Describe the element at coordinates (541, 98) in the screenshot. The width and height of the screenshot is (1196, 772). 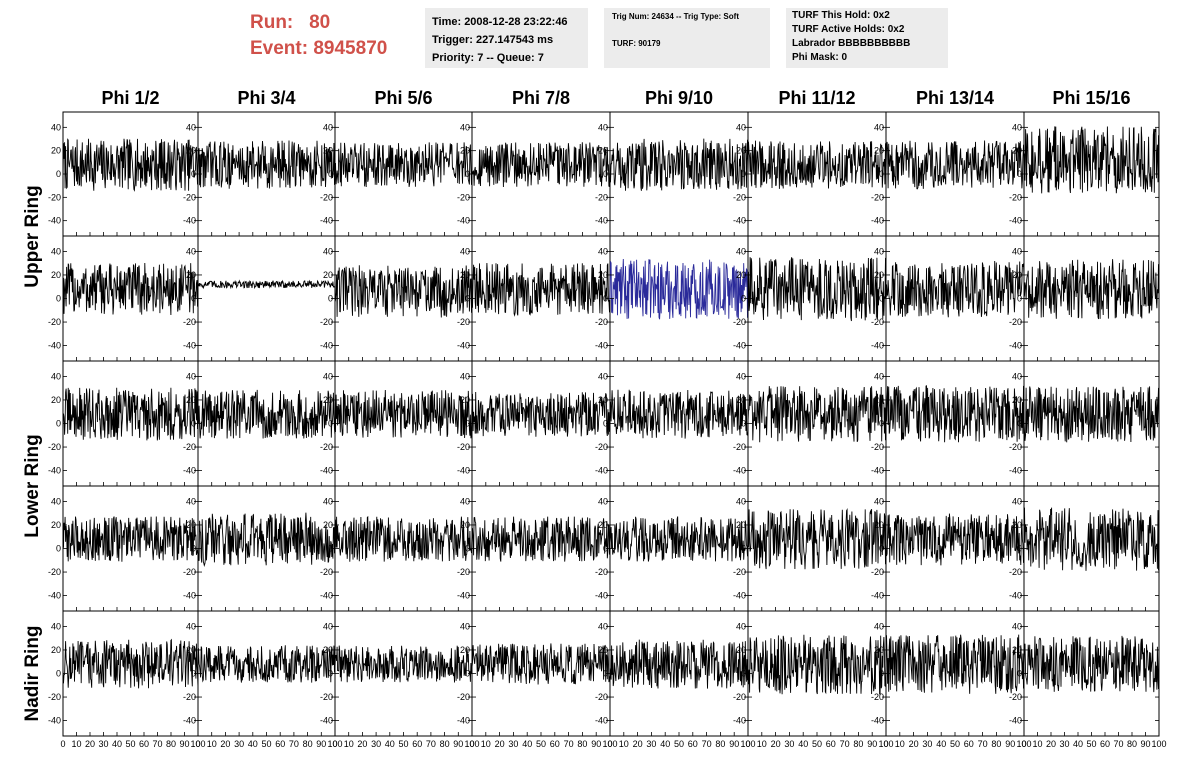
I see `column-label: Phi 7/8` at that location.